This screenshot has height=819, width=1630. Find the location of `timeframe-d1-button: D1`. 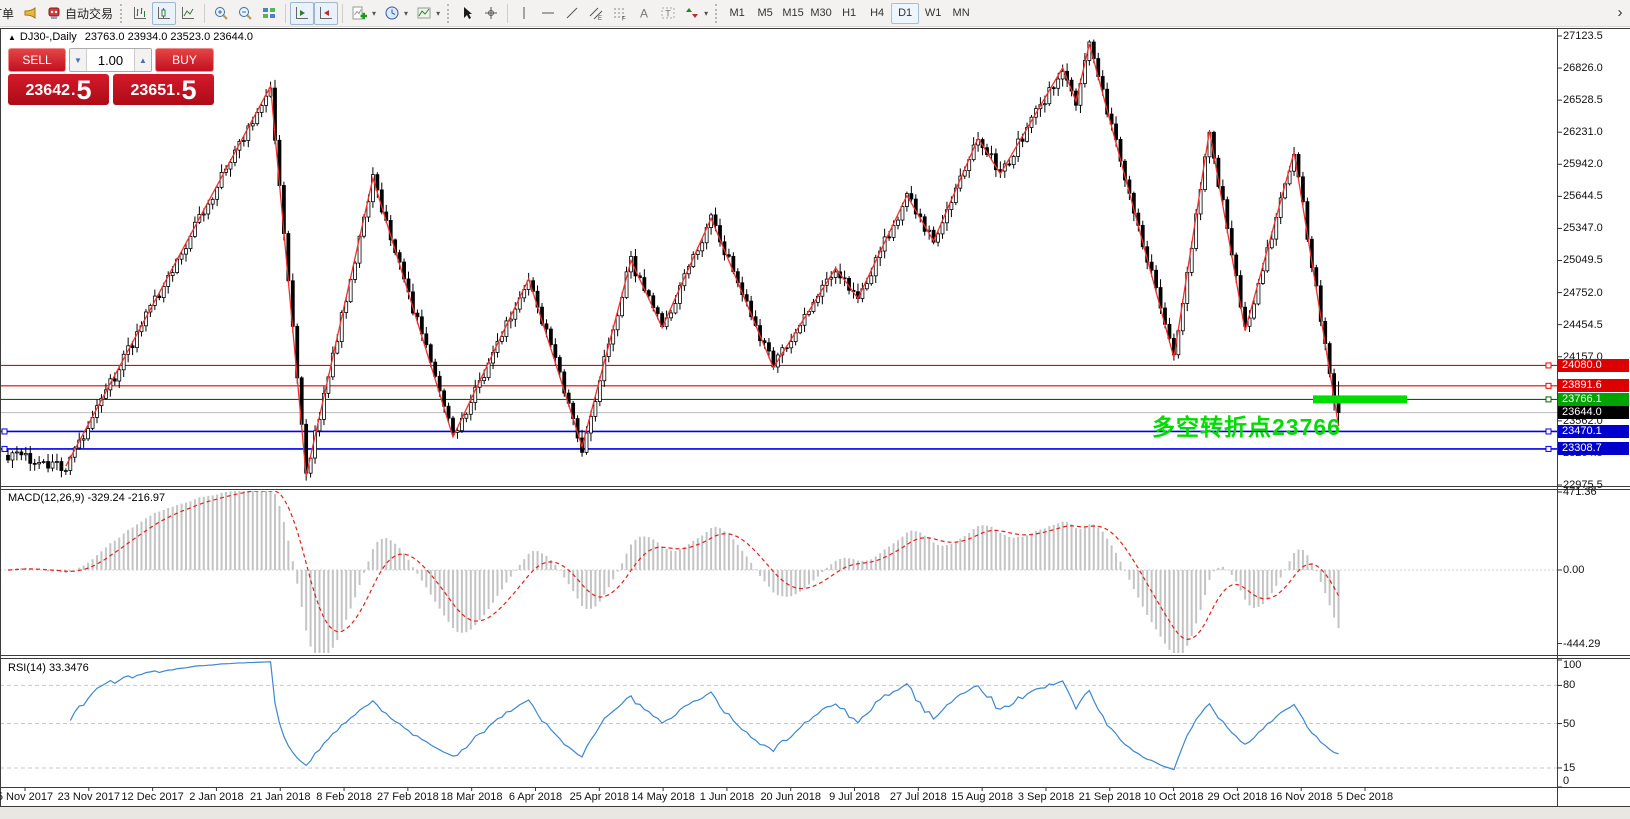

timeframe-d1-button: D1 is located at coordinates (905, 13).